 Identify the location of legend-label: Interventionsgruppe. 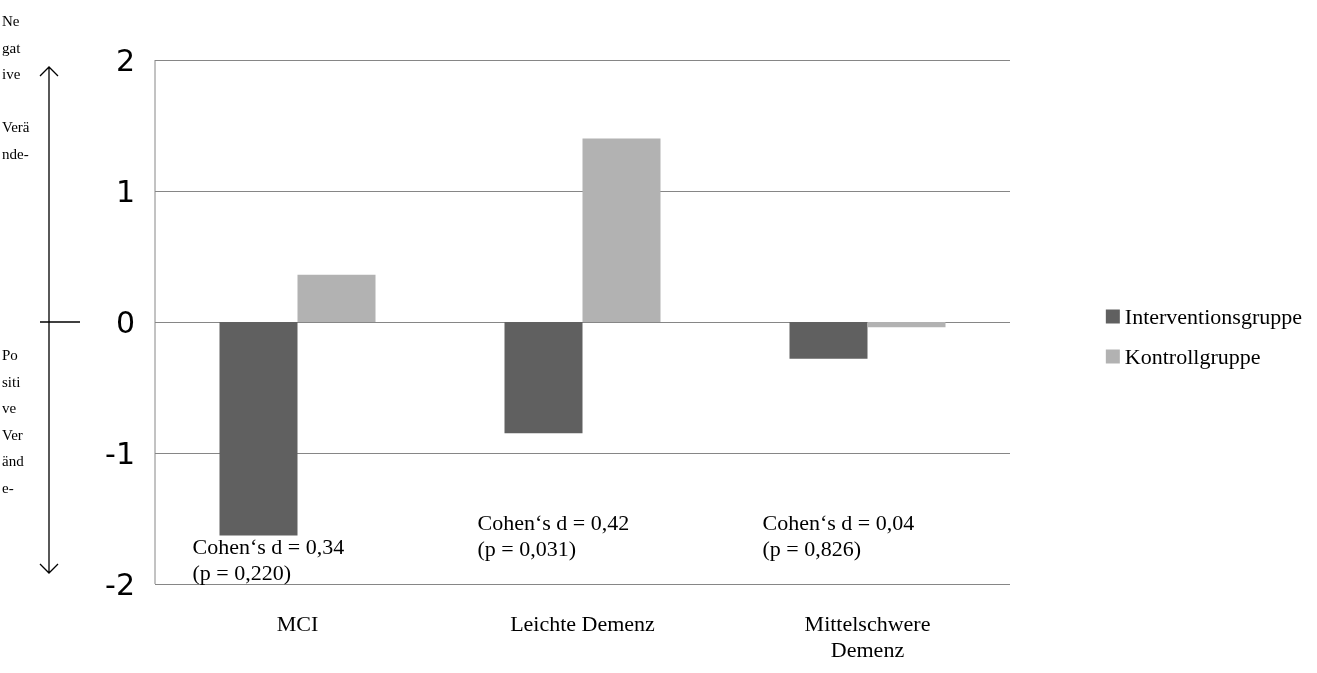
(1213, 316).